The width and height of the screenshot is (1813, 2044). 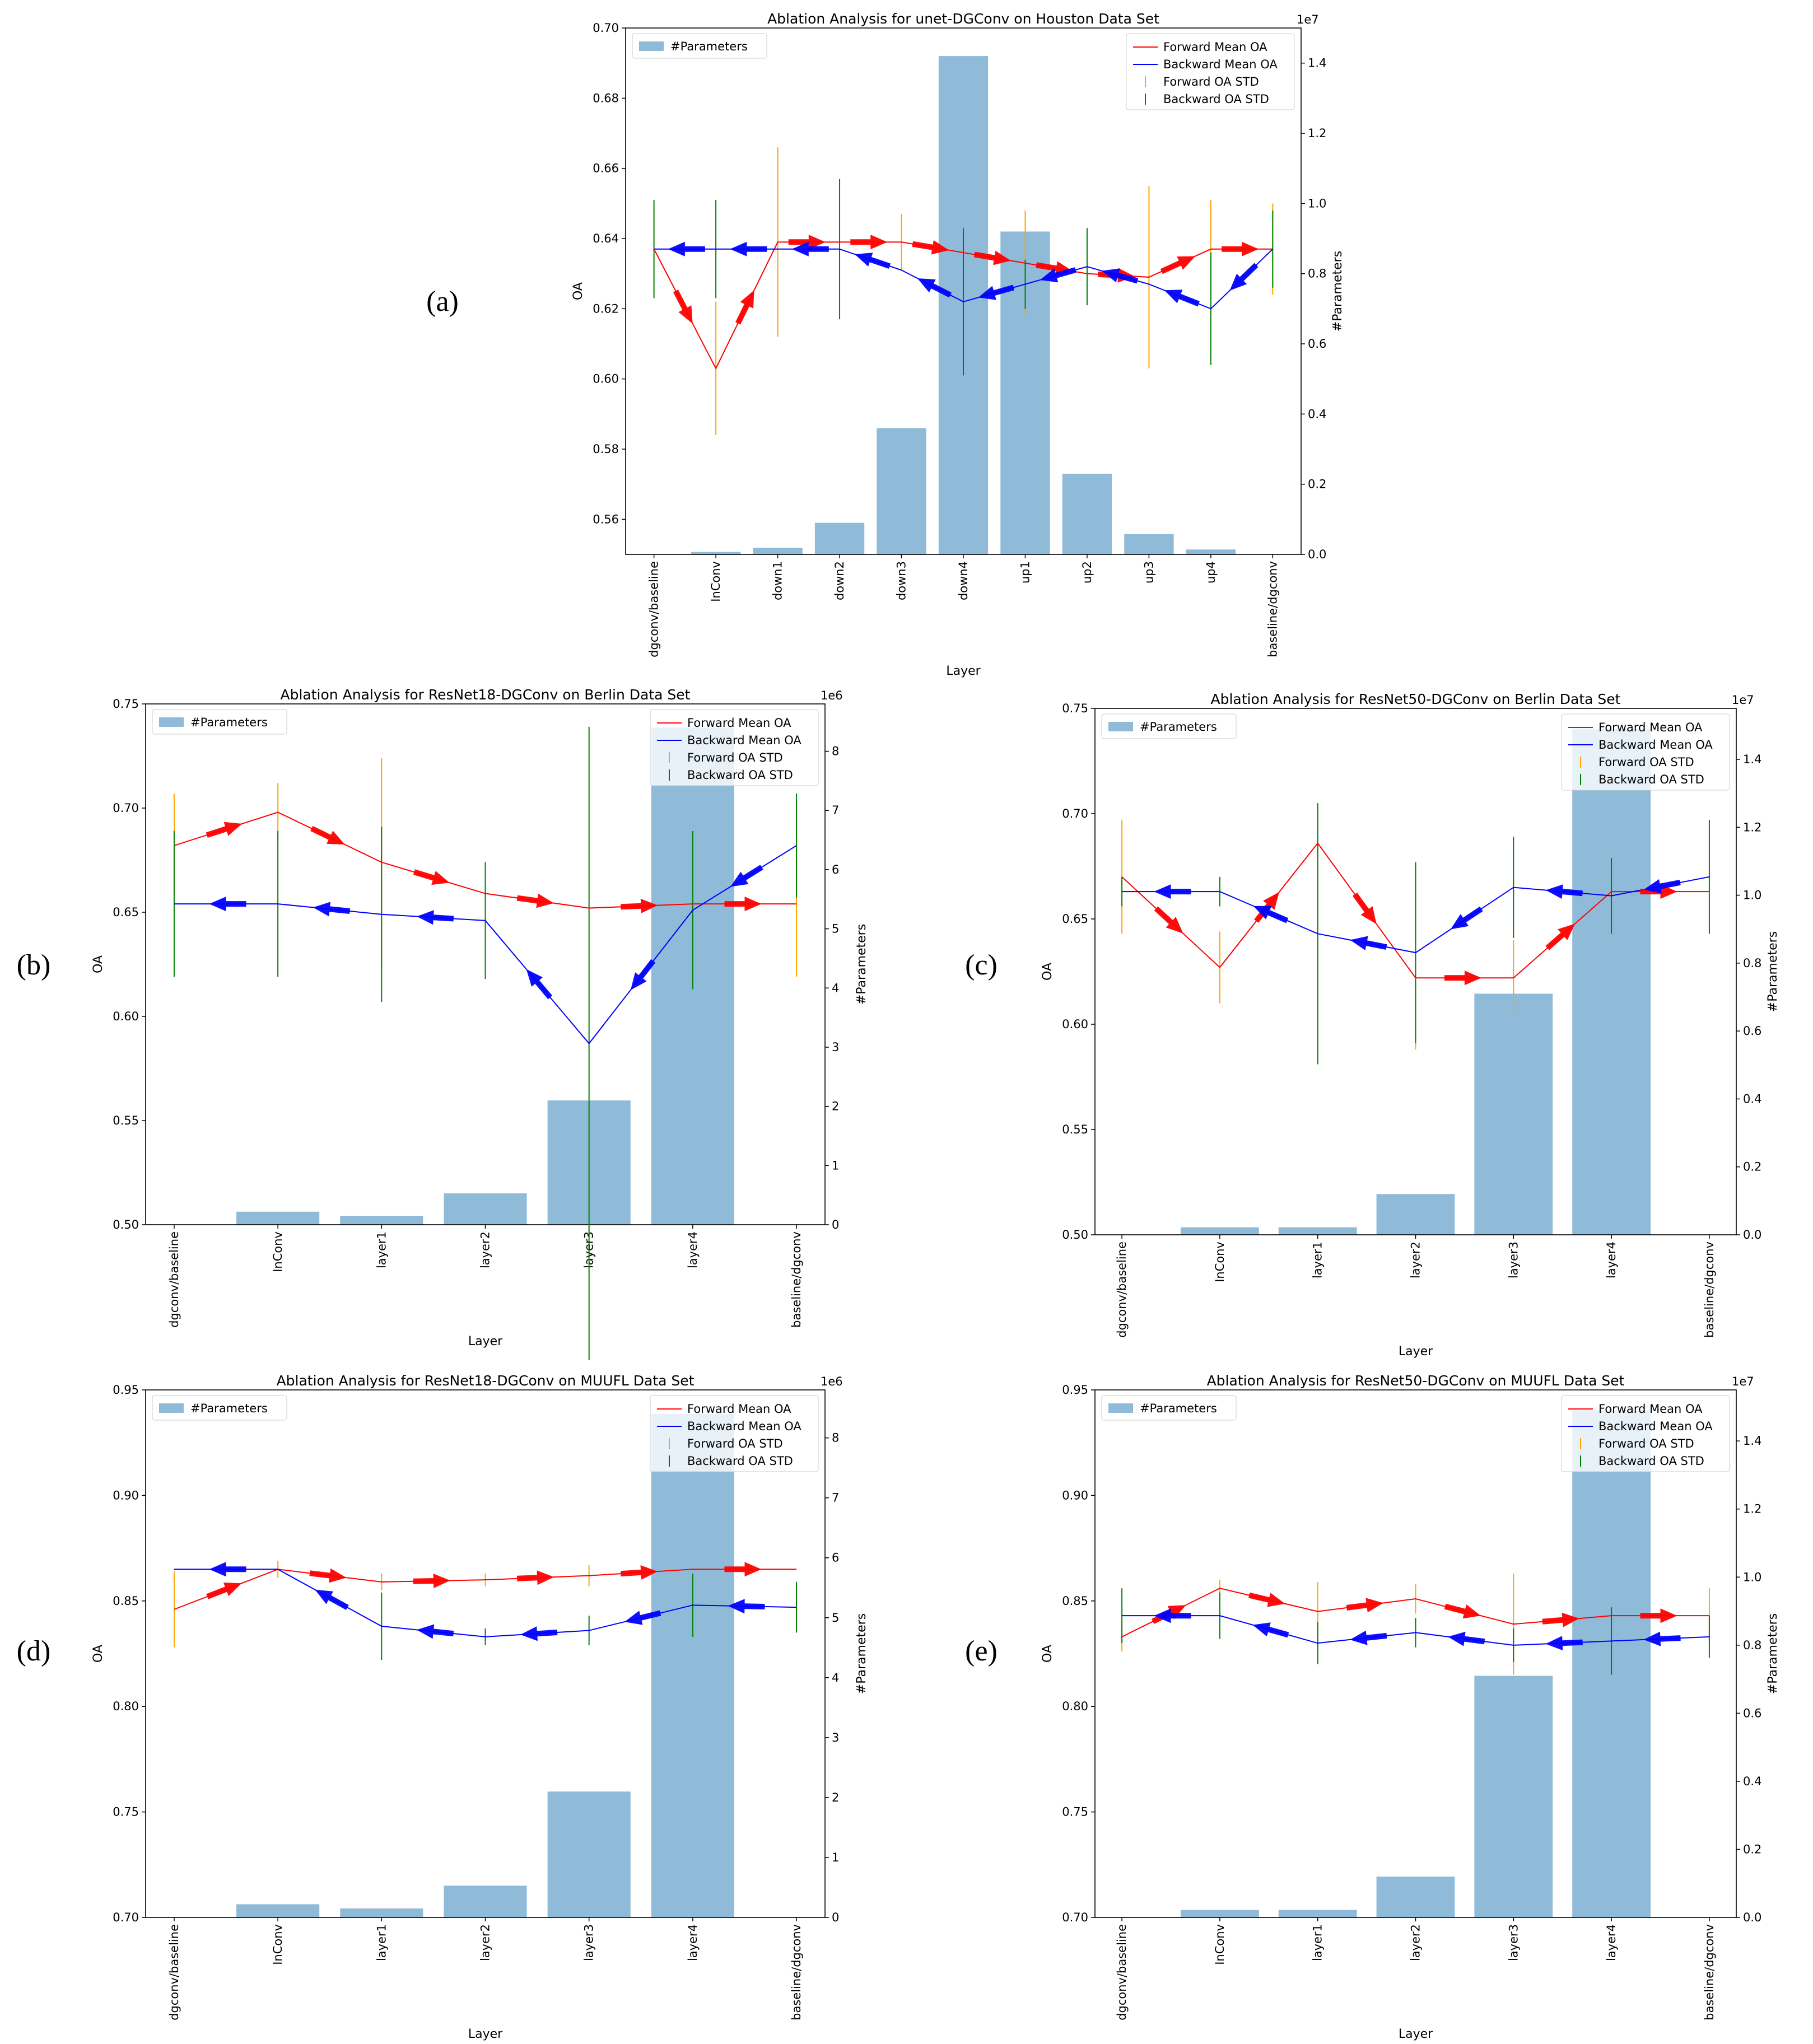 What do you see at coordinates (1514, 1260) in the screenshot?
I see `x-tick-label: layer3` at bounding box center [1514, 1260].